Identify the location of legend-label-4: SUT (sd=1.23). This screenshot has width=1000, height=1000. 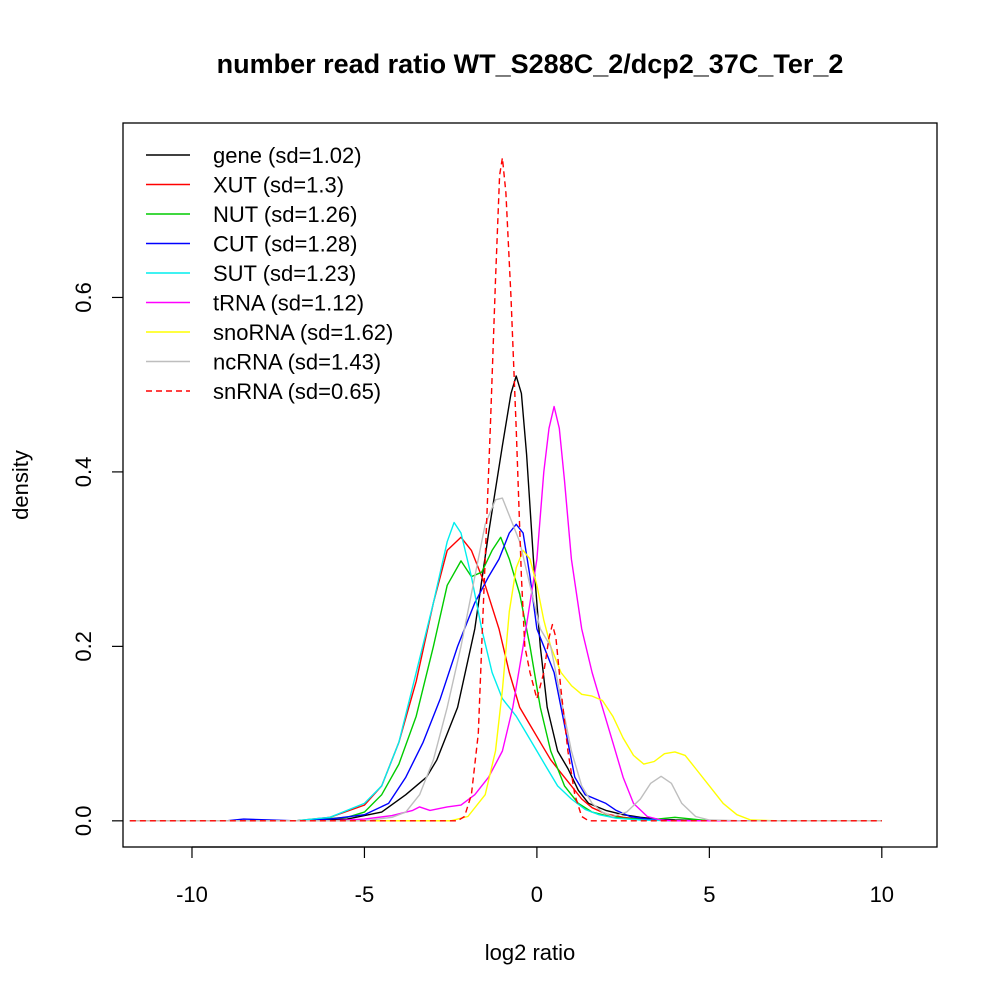
(284, 273).